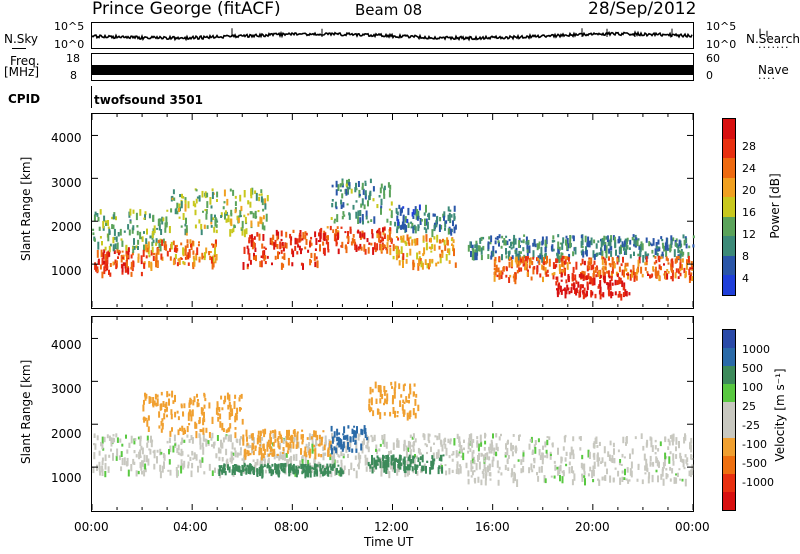 Image resolution: width=800 pixels, height=554 pixels. I want to click on xtick-0400: 04:00, so click(190, 527).